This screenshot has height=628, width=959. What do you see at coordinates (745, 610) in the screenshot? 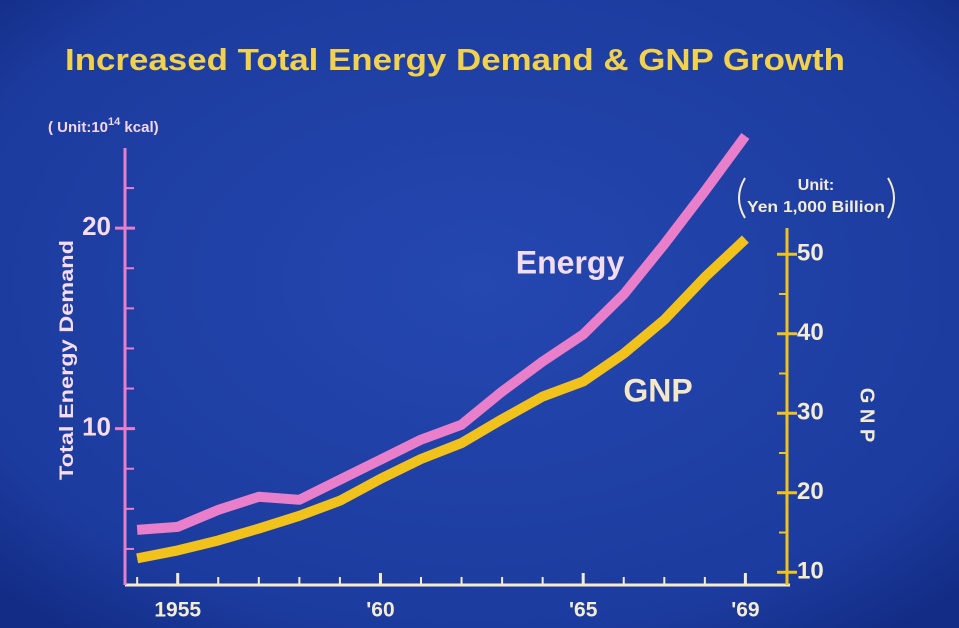
I see `x-tick-label: '69` at bounding box center [745, 610].